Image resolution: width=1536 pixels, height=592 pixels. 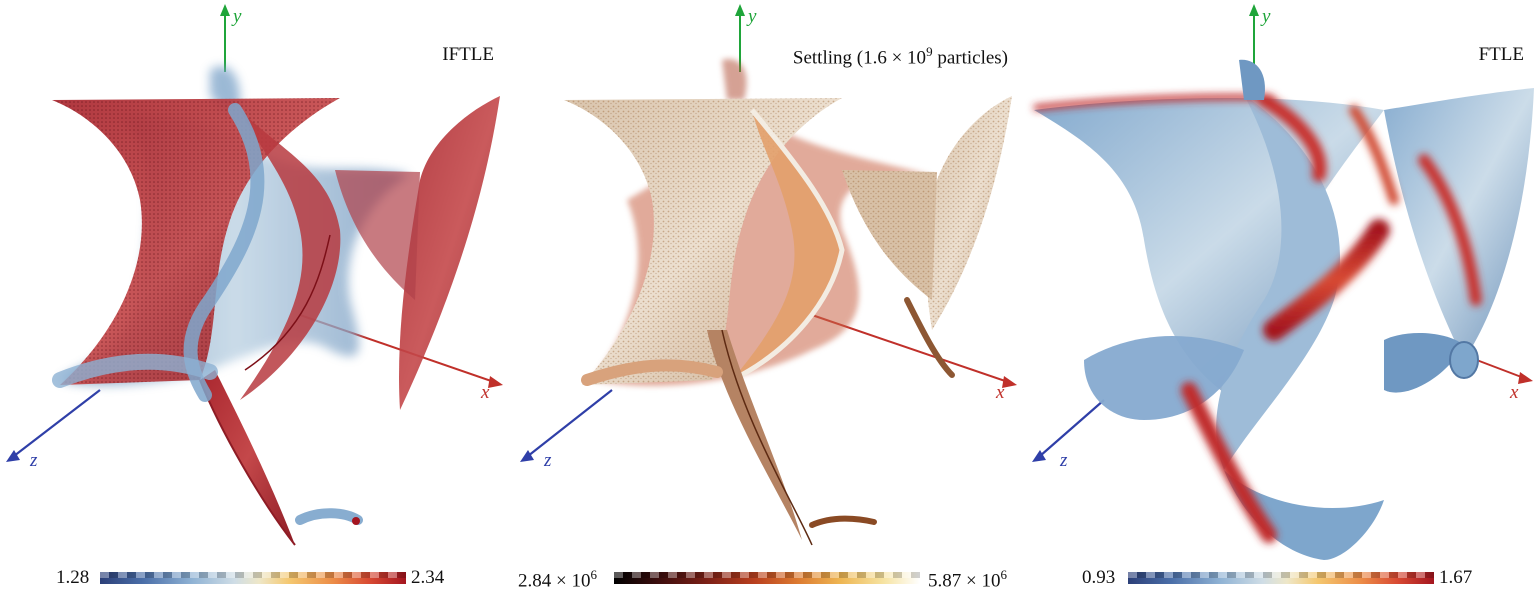 I want to click on colorbar: 0.93 1.67, so click(x=1292, y=579).